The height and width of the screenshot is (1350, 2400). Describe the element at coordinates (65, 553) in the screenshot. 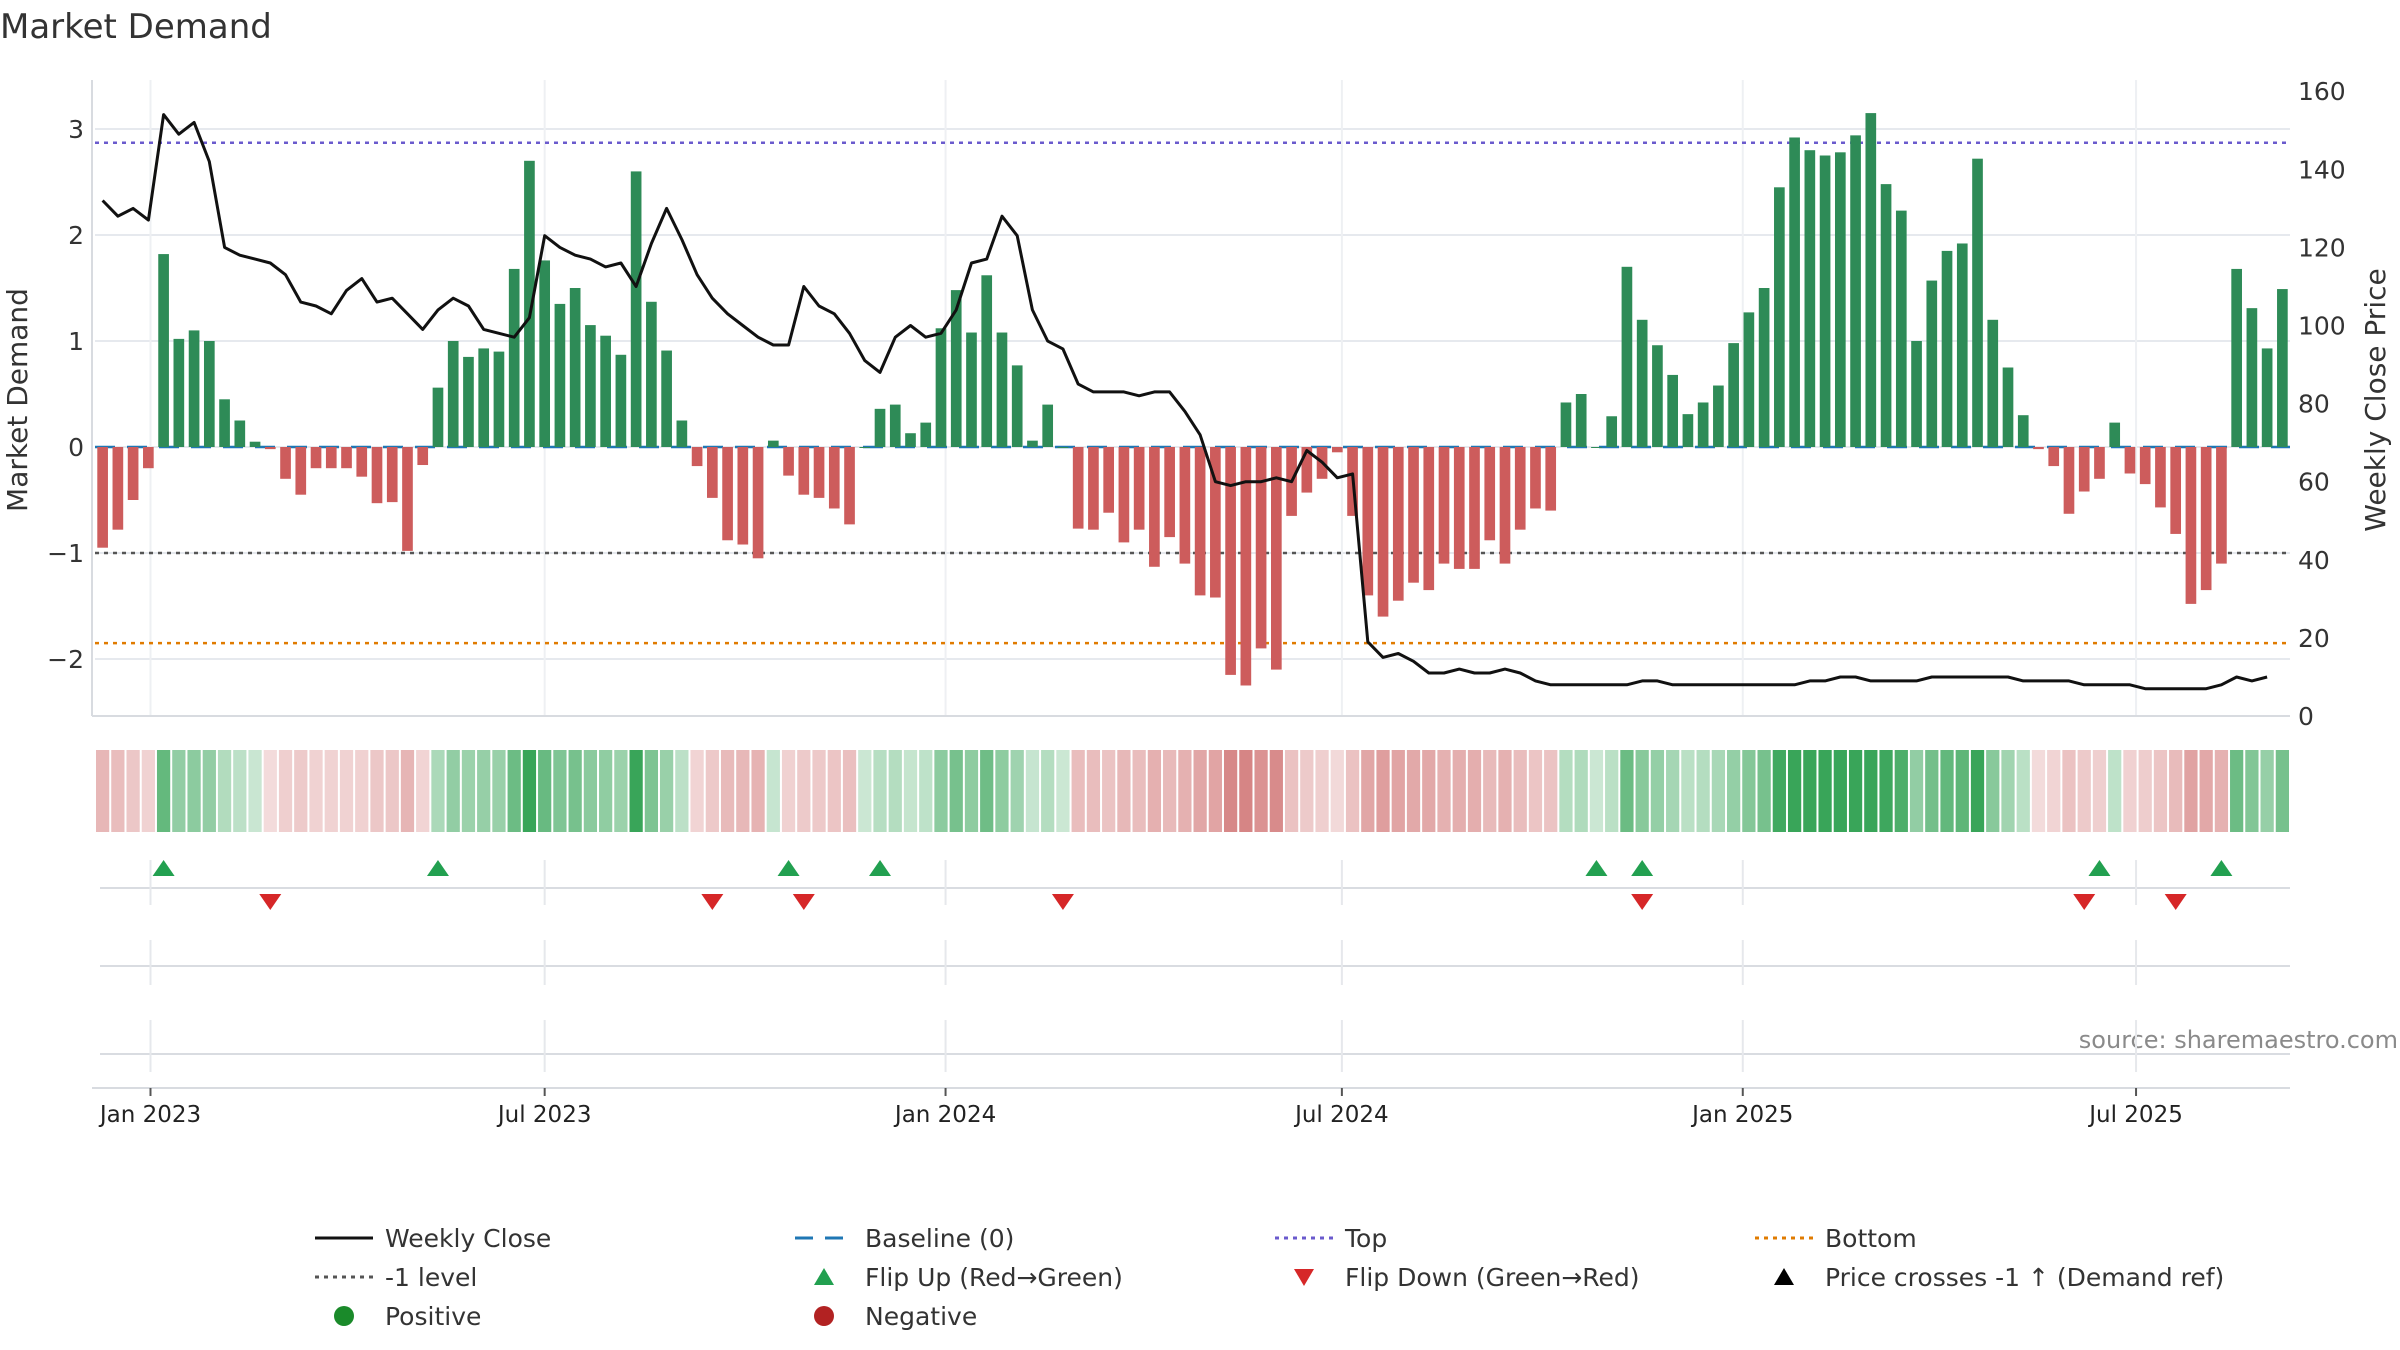

I see `y-tick-left: −1` at that location.